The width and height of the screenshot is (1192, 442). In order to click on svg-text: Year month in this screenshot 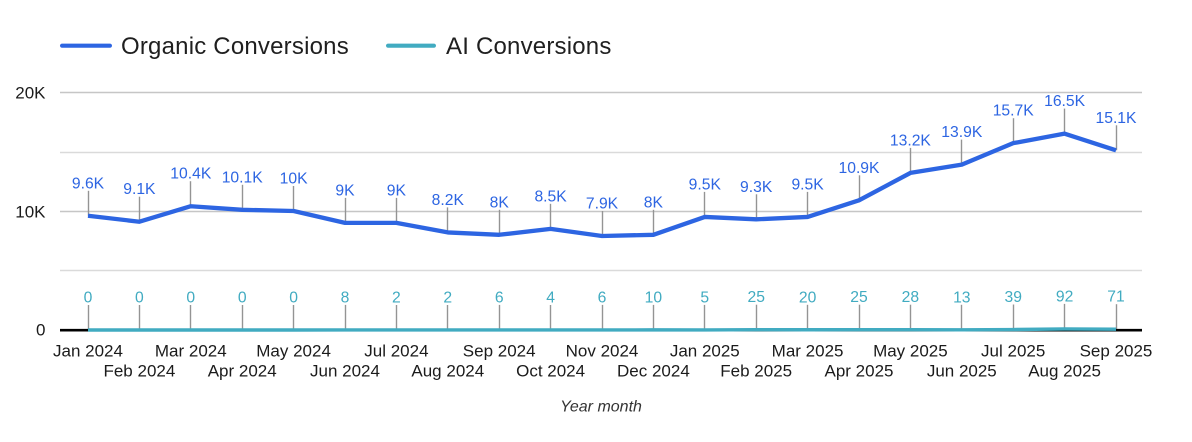, I will do `click(601, 407)`.